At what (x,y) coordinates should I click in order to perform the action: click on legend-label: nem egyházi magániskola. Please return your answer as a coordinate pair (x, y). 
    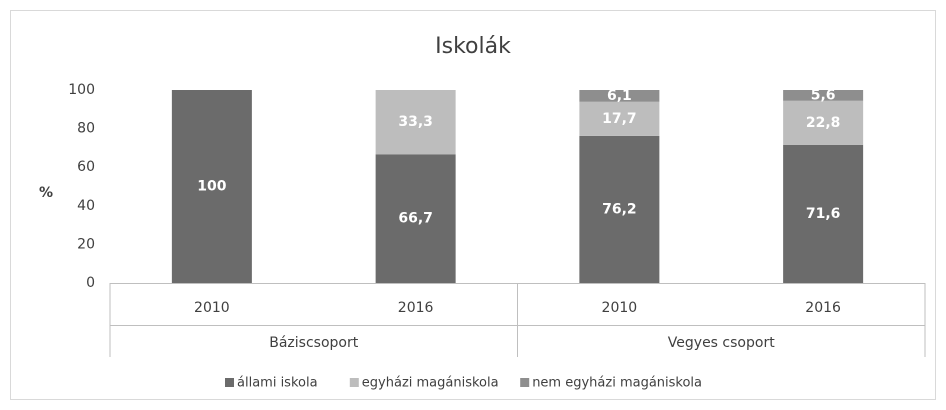
    Looking at the image, I should click on (617, 383).